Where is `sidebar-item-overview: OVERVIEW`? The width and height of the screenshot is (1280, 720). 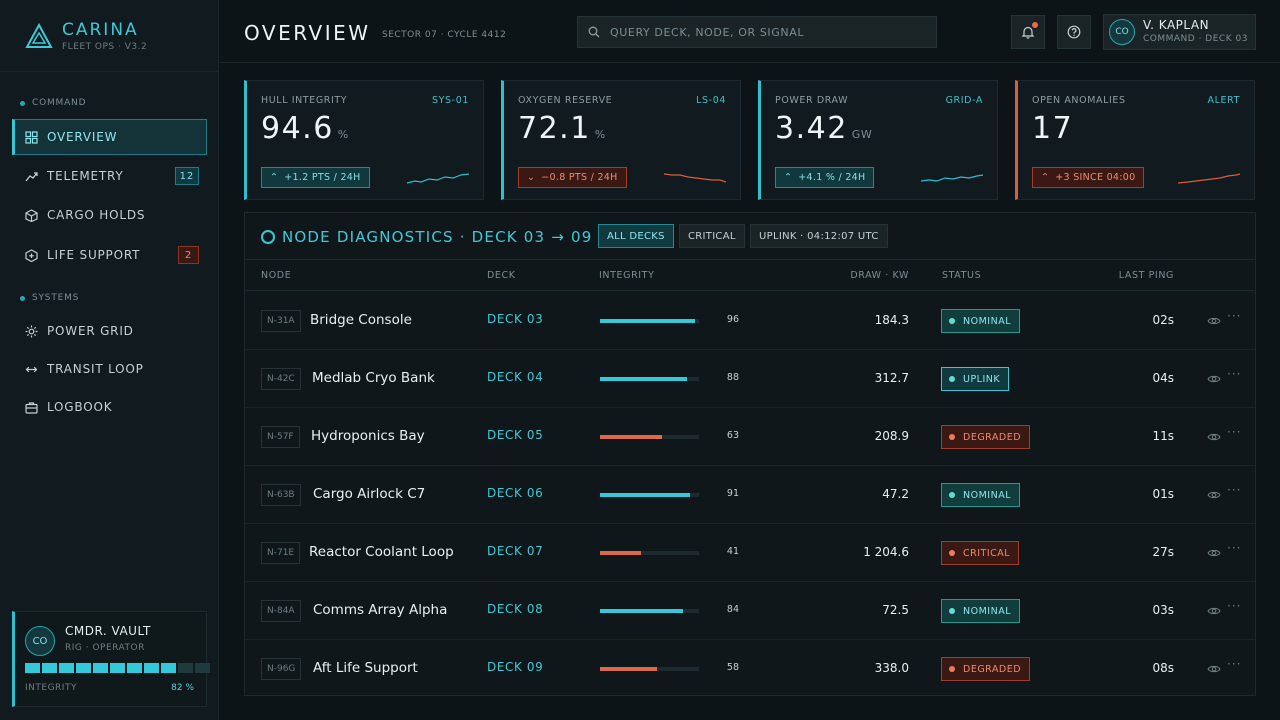 sidebar-item-overview: OVERVIEW is located at coordinates (109, 137).